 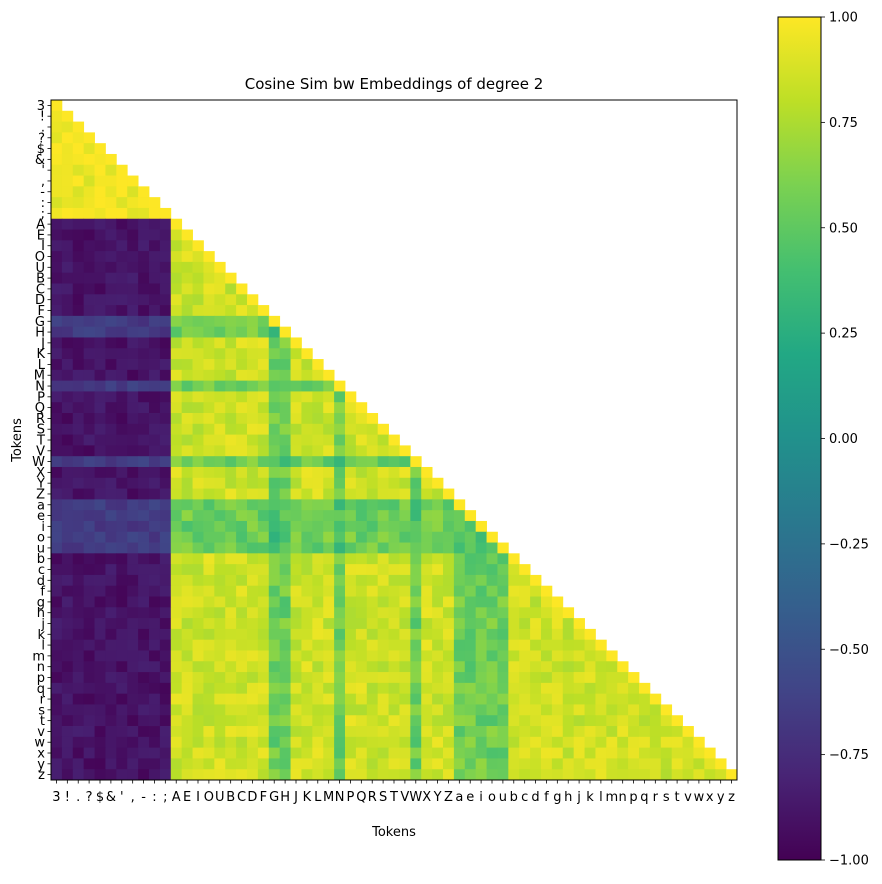 I want to click on y-tick-label: L, so click(x=42, y=365).